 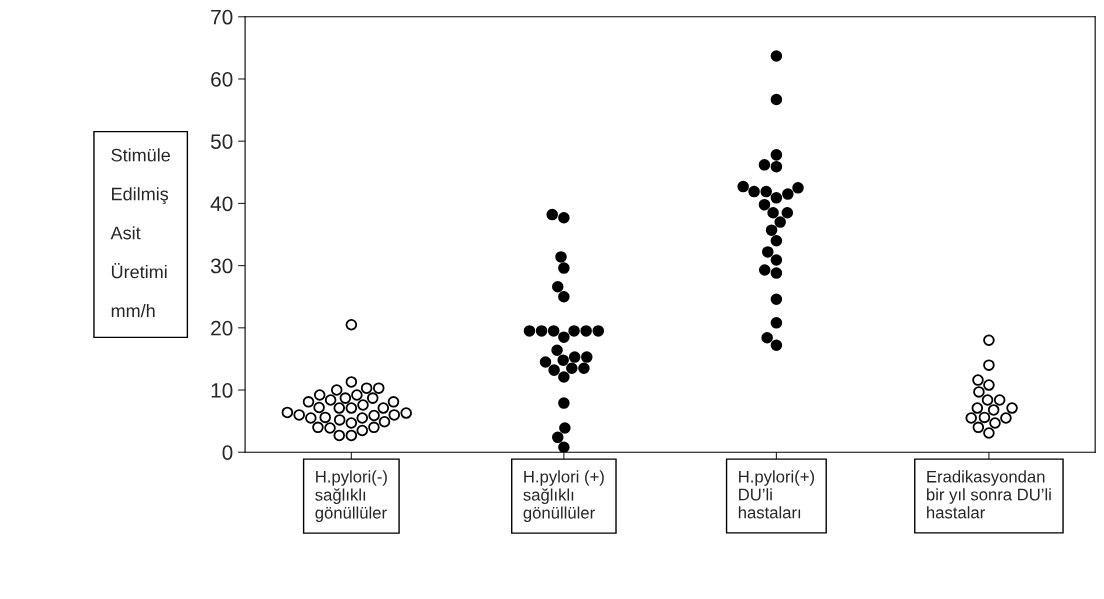 I want to click on y-tick-label: 10, so click(x=222, y=390).